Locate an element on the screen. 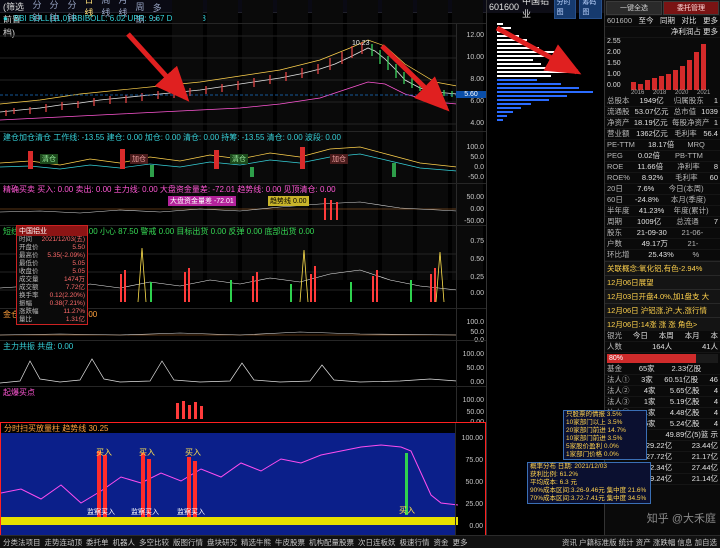  row-key: PEG is located at coordinates (615, 155).